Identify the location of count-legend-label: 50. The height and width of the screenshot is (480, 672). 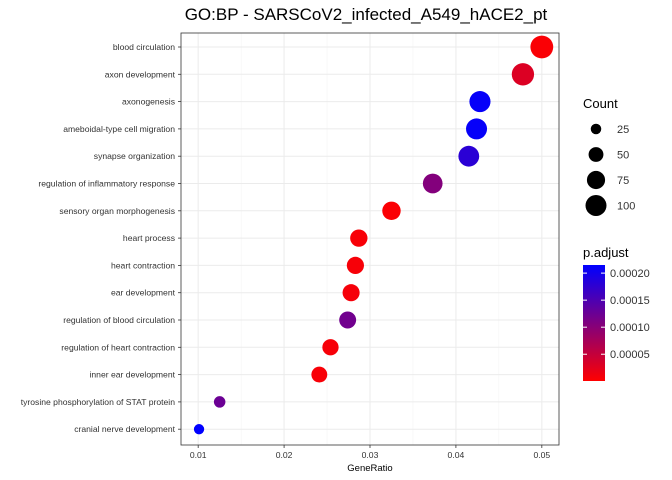
(623, 156).